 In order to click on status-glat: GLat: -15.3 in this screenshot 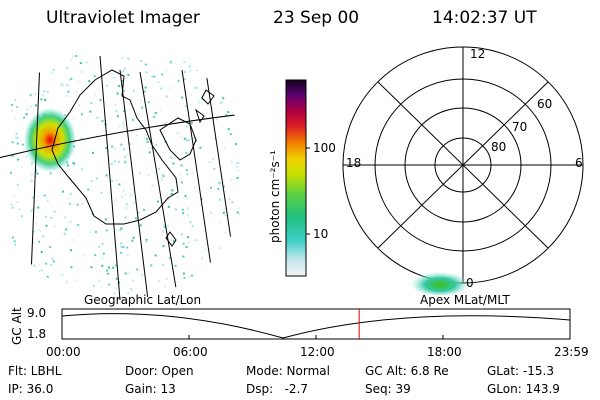, I will do `click(520, 371)`.